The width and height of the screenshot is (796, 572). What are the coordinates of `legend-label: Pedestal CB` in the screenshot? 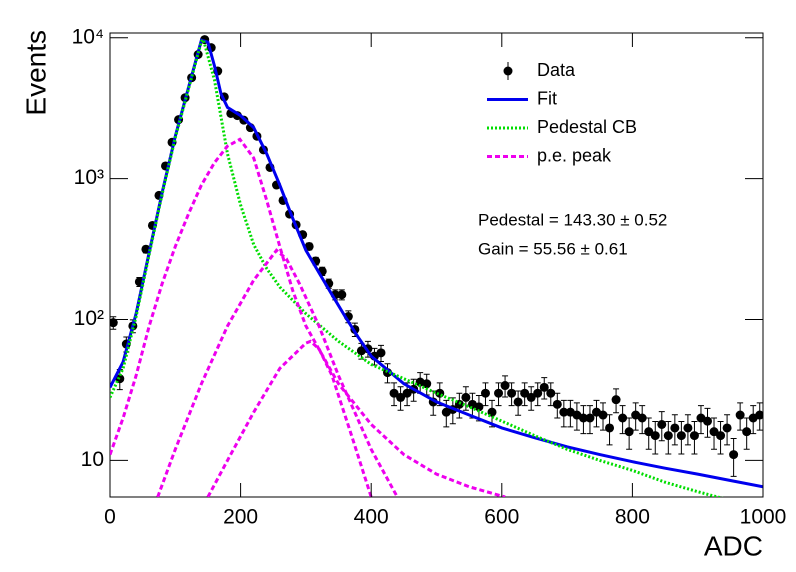 It's located at (587, 127).